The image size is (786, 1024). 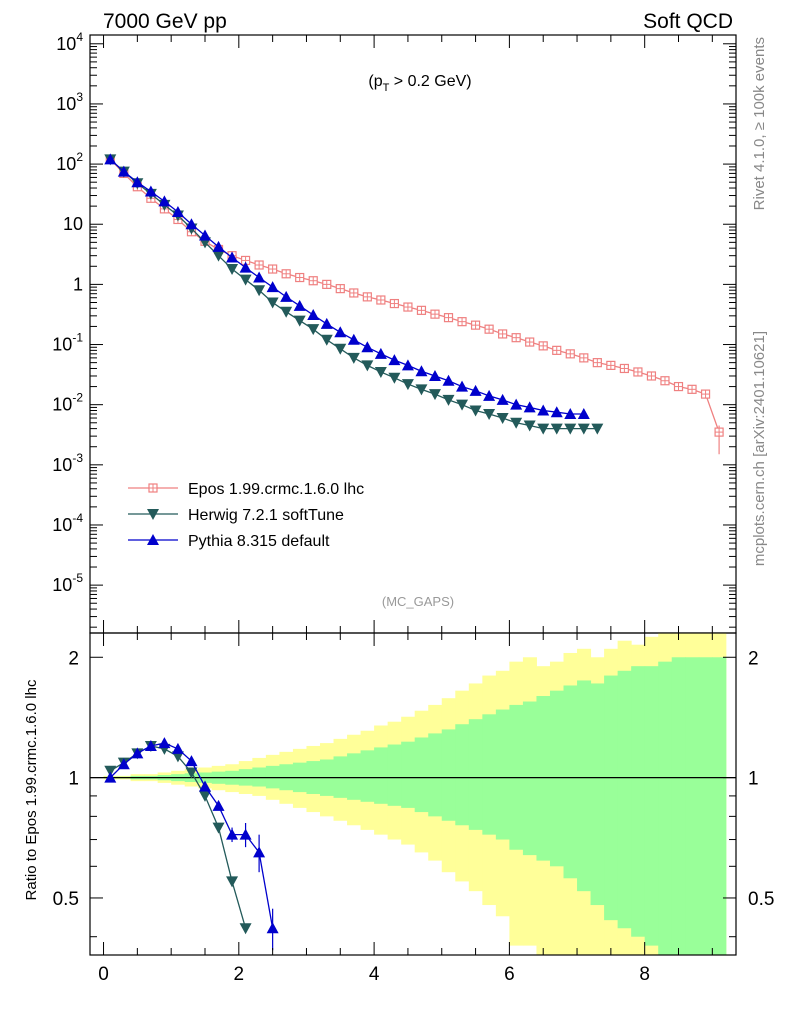 I want to click on ratio-y-tick-label-right: 0.5, so click(x=761, y=899).